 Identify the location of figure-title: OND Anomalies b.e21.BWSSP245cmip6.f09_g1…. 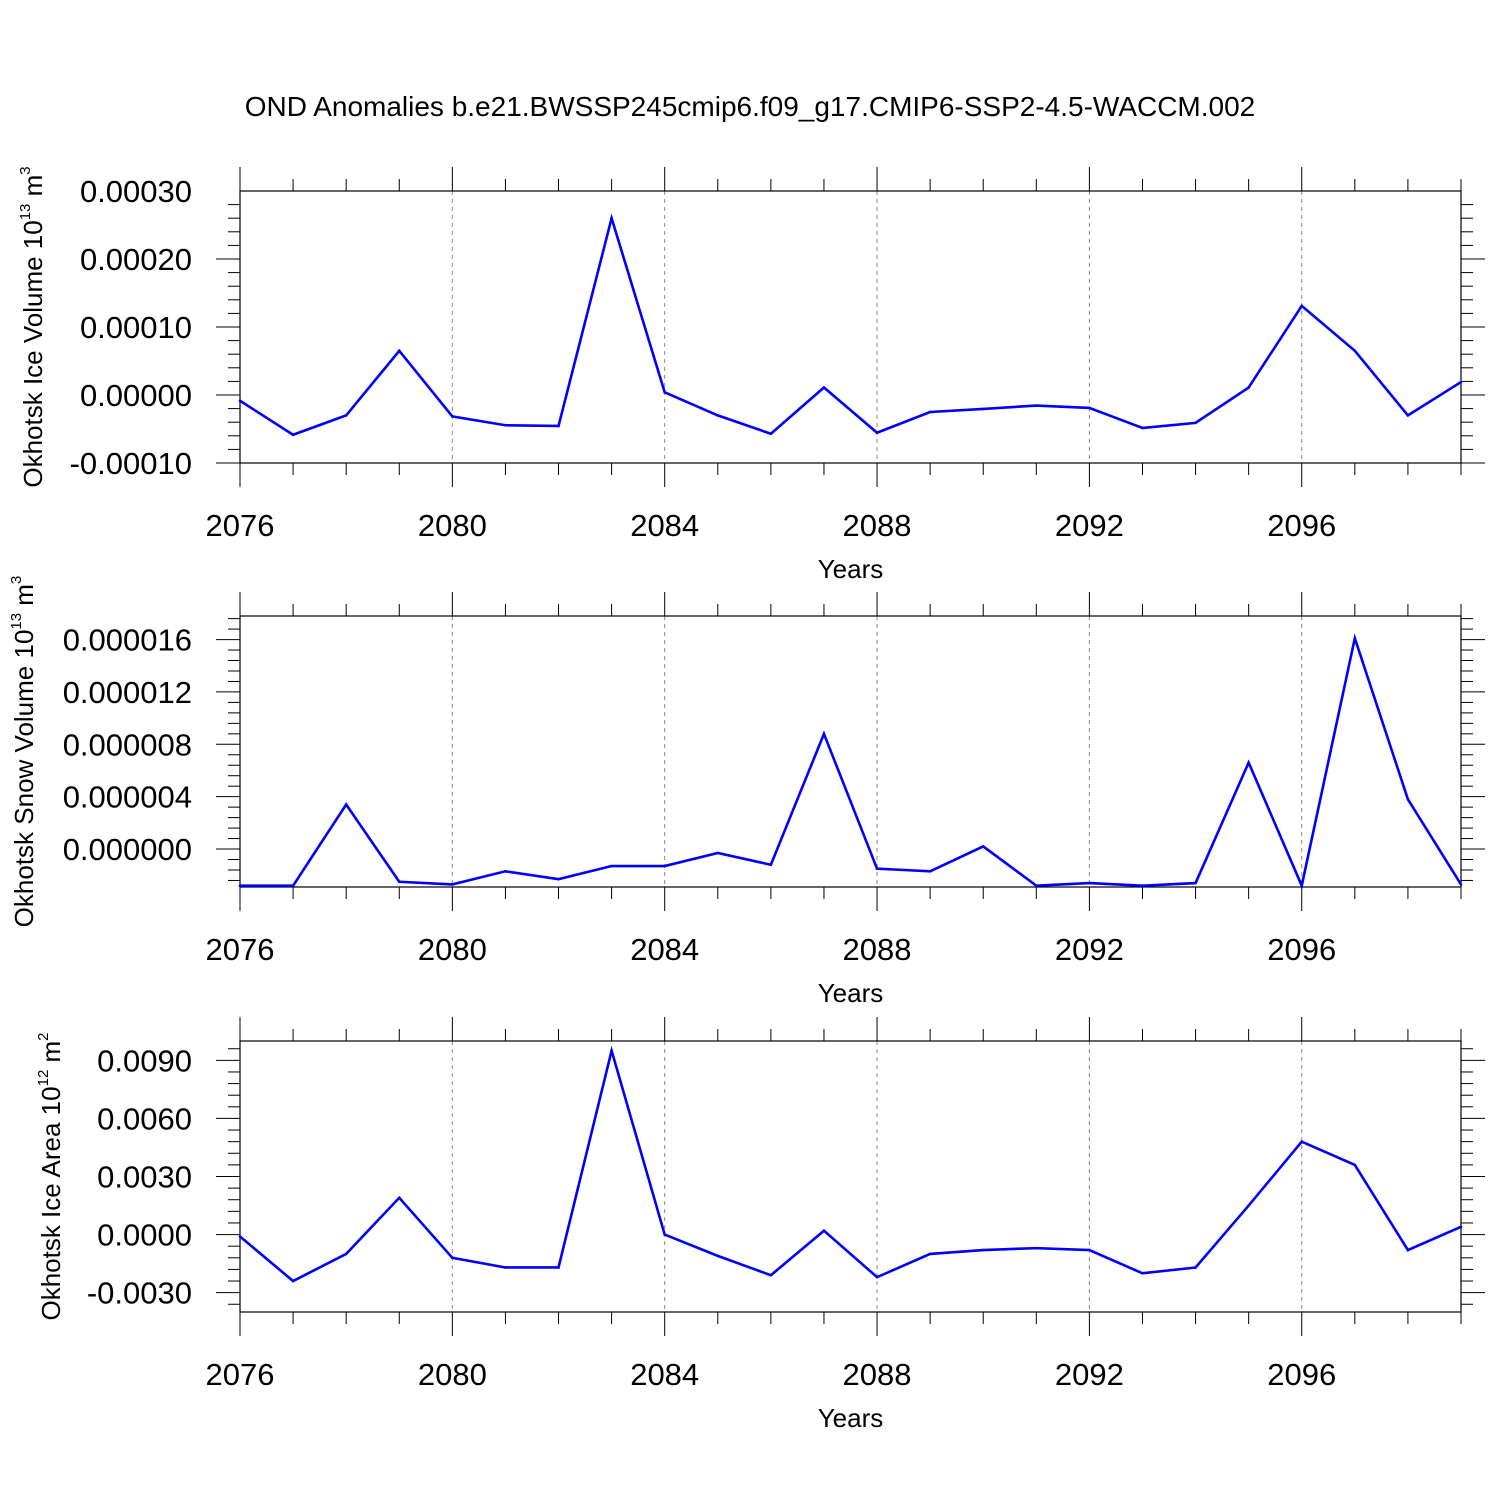
(750, 106).